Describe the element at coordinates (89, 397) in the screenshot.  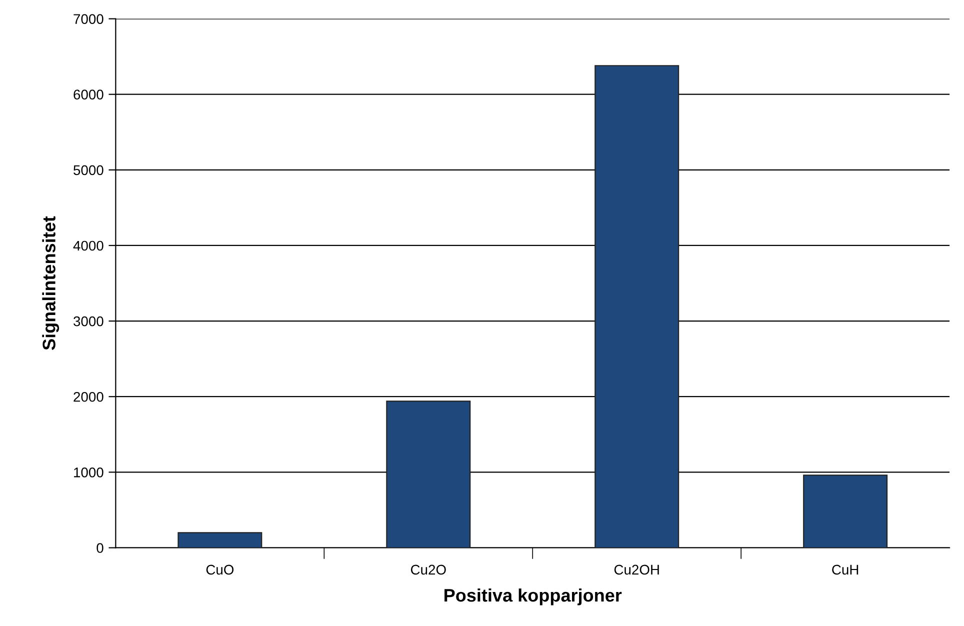
I see `y-tick-label: 2000` at that location.